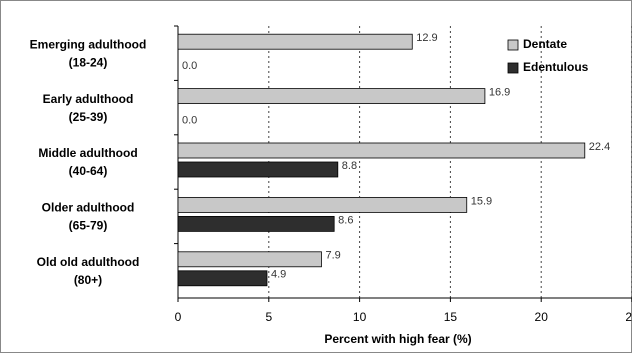  I want to click on value-label: 8.8, so click(349, 166).